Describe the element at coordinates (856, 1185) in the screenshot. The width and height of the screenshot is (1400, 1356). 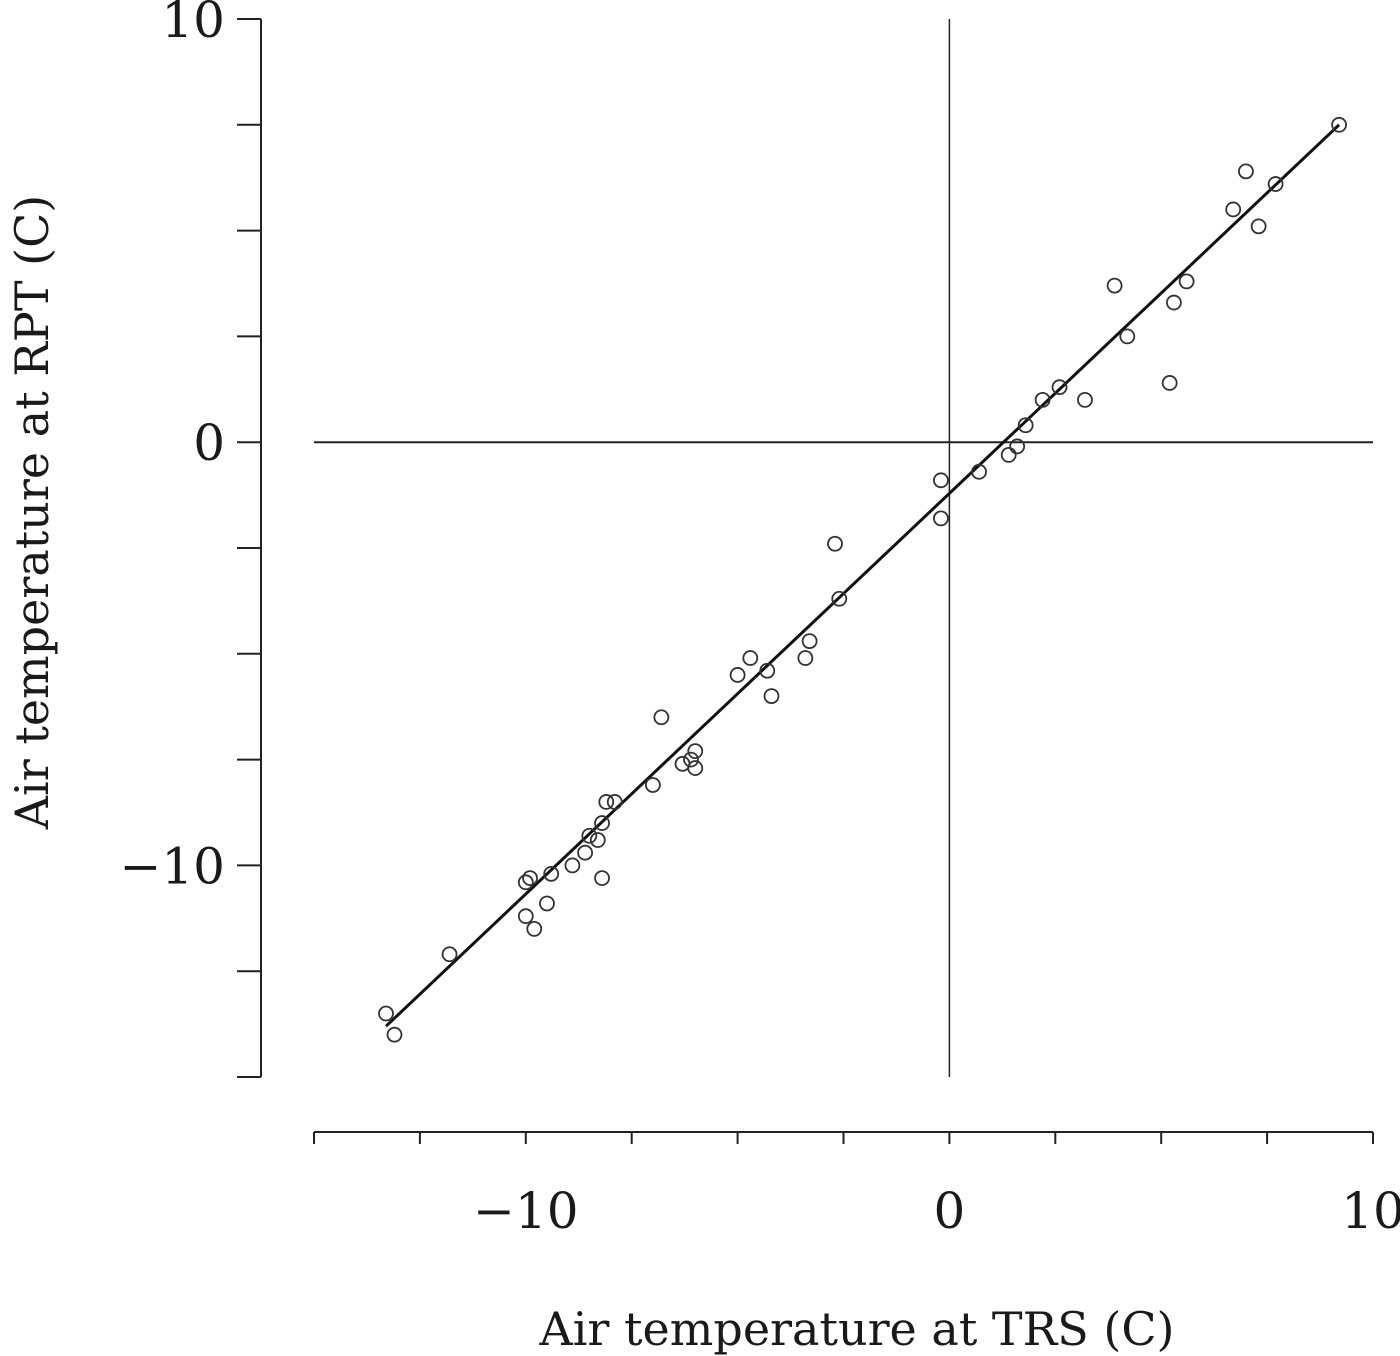
I see `x-axis: −10 0 10` at that location.